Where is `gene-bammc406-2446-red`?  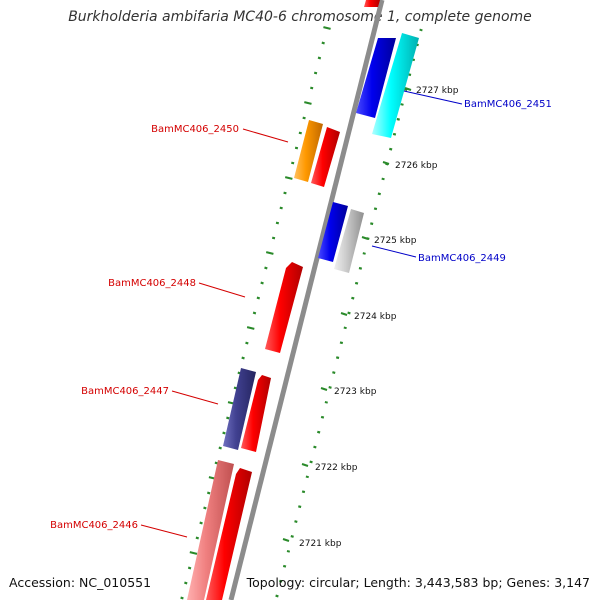
gene-bammc406-2446-red is located at coordinates (229, 534).